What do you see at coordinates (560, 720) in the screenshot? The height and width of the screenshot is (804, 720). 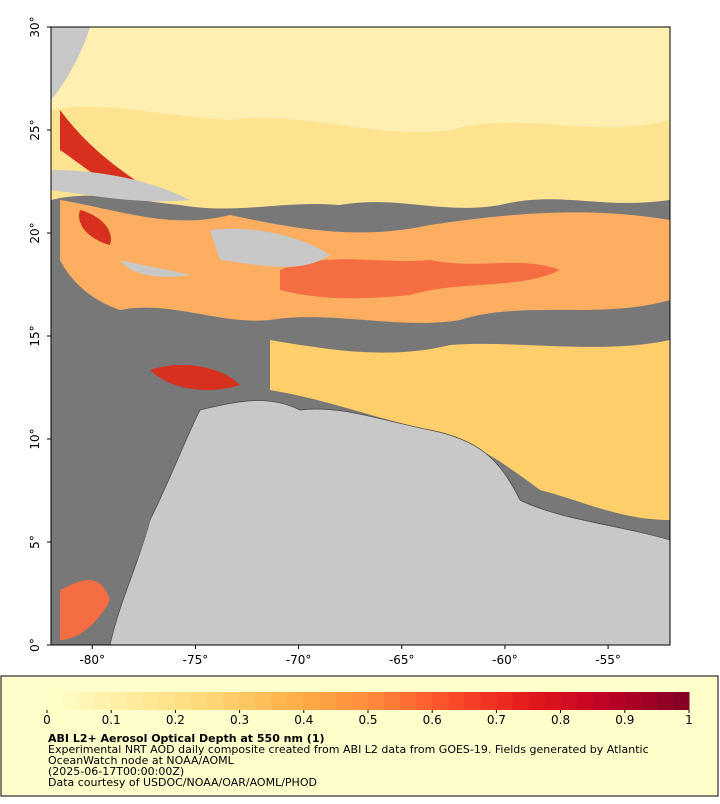 I see `colorbar-tick-label: 0.8` at bounding box center [560, 720].